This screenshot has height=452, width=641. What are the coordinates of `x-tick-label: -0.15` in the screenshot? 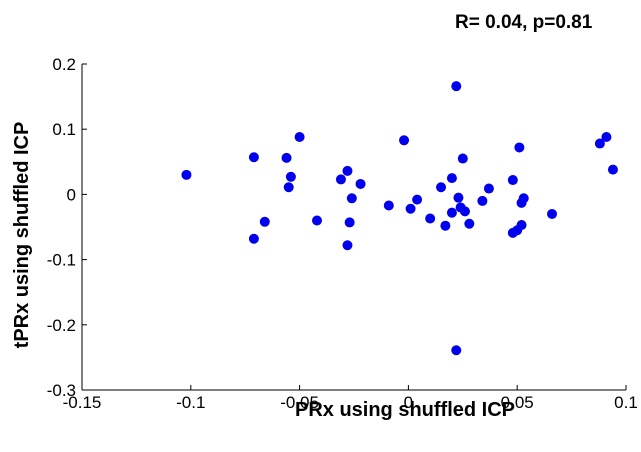 It's located at (82, 402).